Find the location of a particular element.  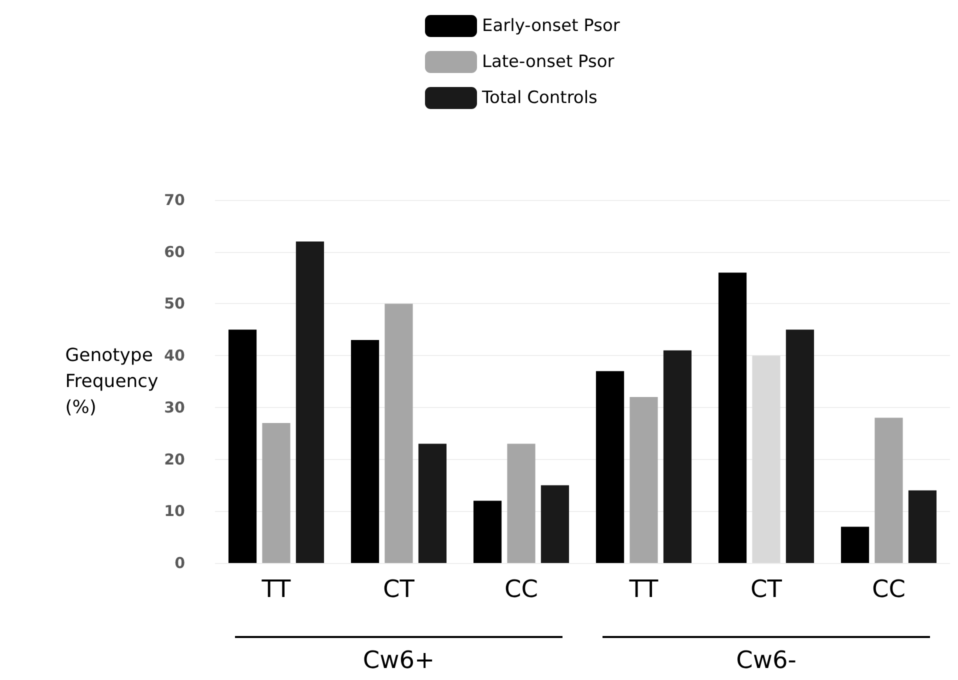

y-tick-label: 30 is located at coordinates (174, 407).